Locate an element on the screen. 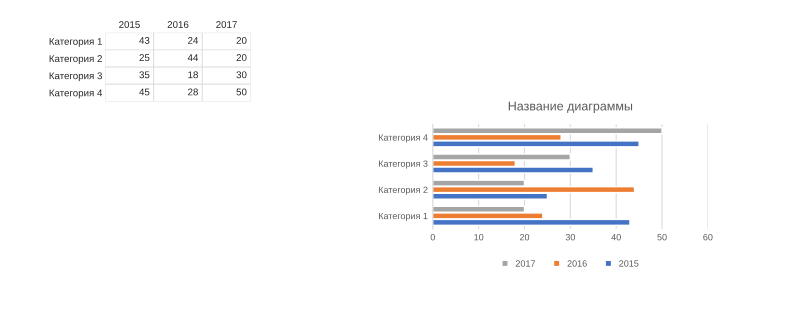 Image resolution: width=809 pixels, height=327 pixels. x-tick-label: 20 is located at coordinates (525, 237).